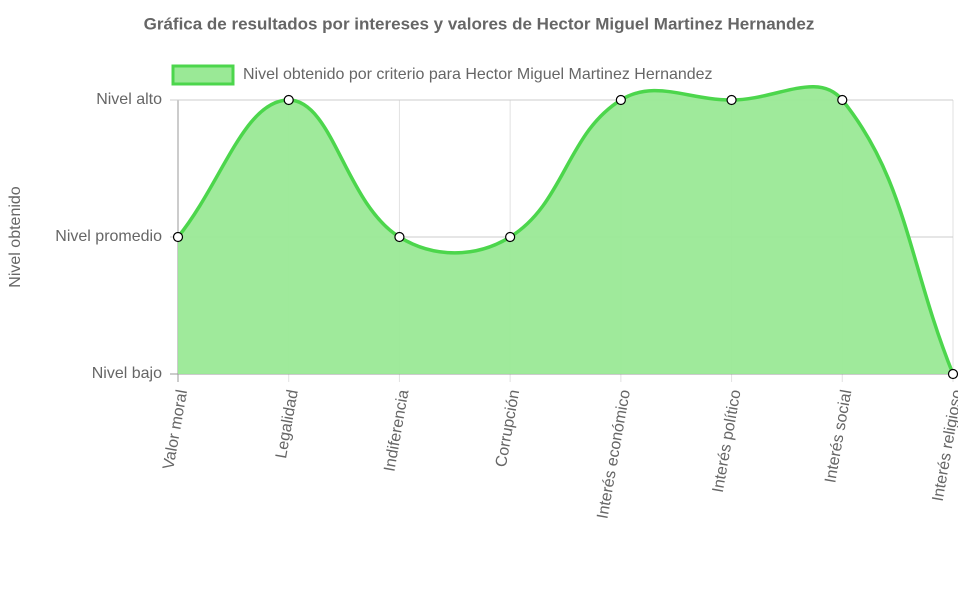  What do you see at coordinates (396, 430) in the screenshot?
I see `x-tick-label: Indiferencia` at bounding box center [396, 430].